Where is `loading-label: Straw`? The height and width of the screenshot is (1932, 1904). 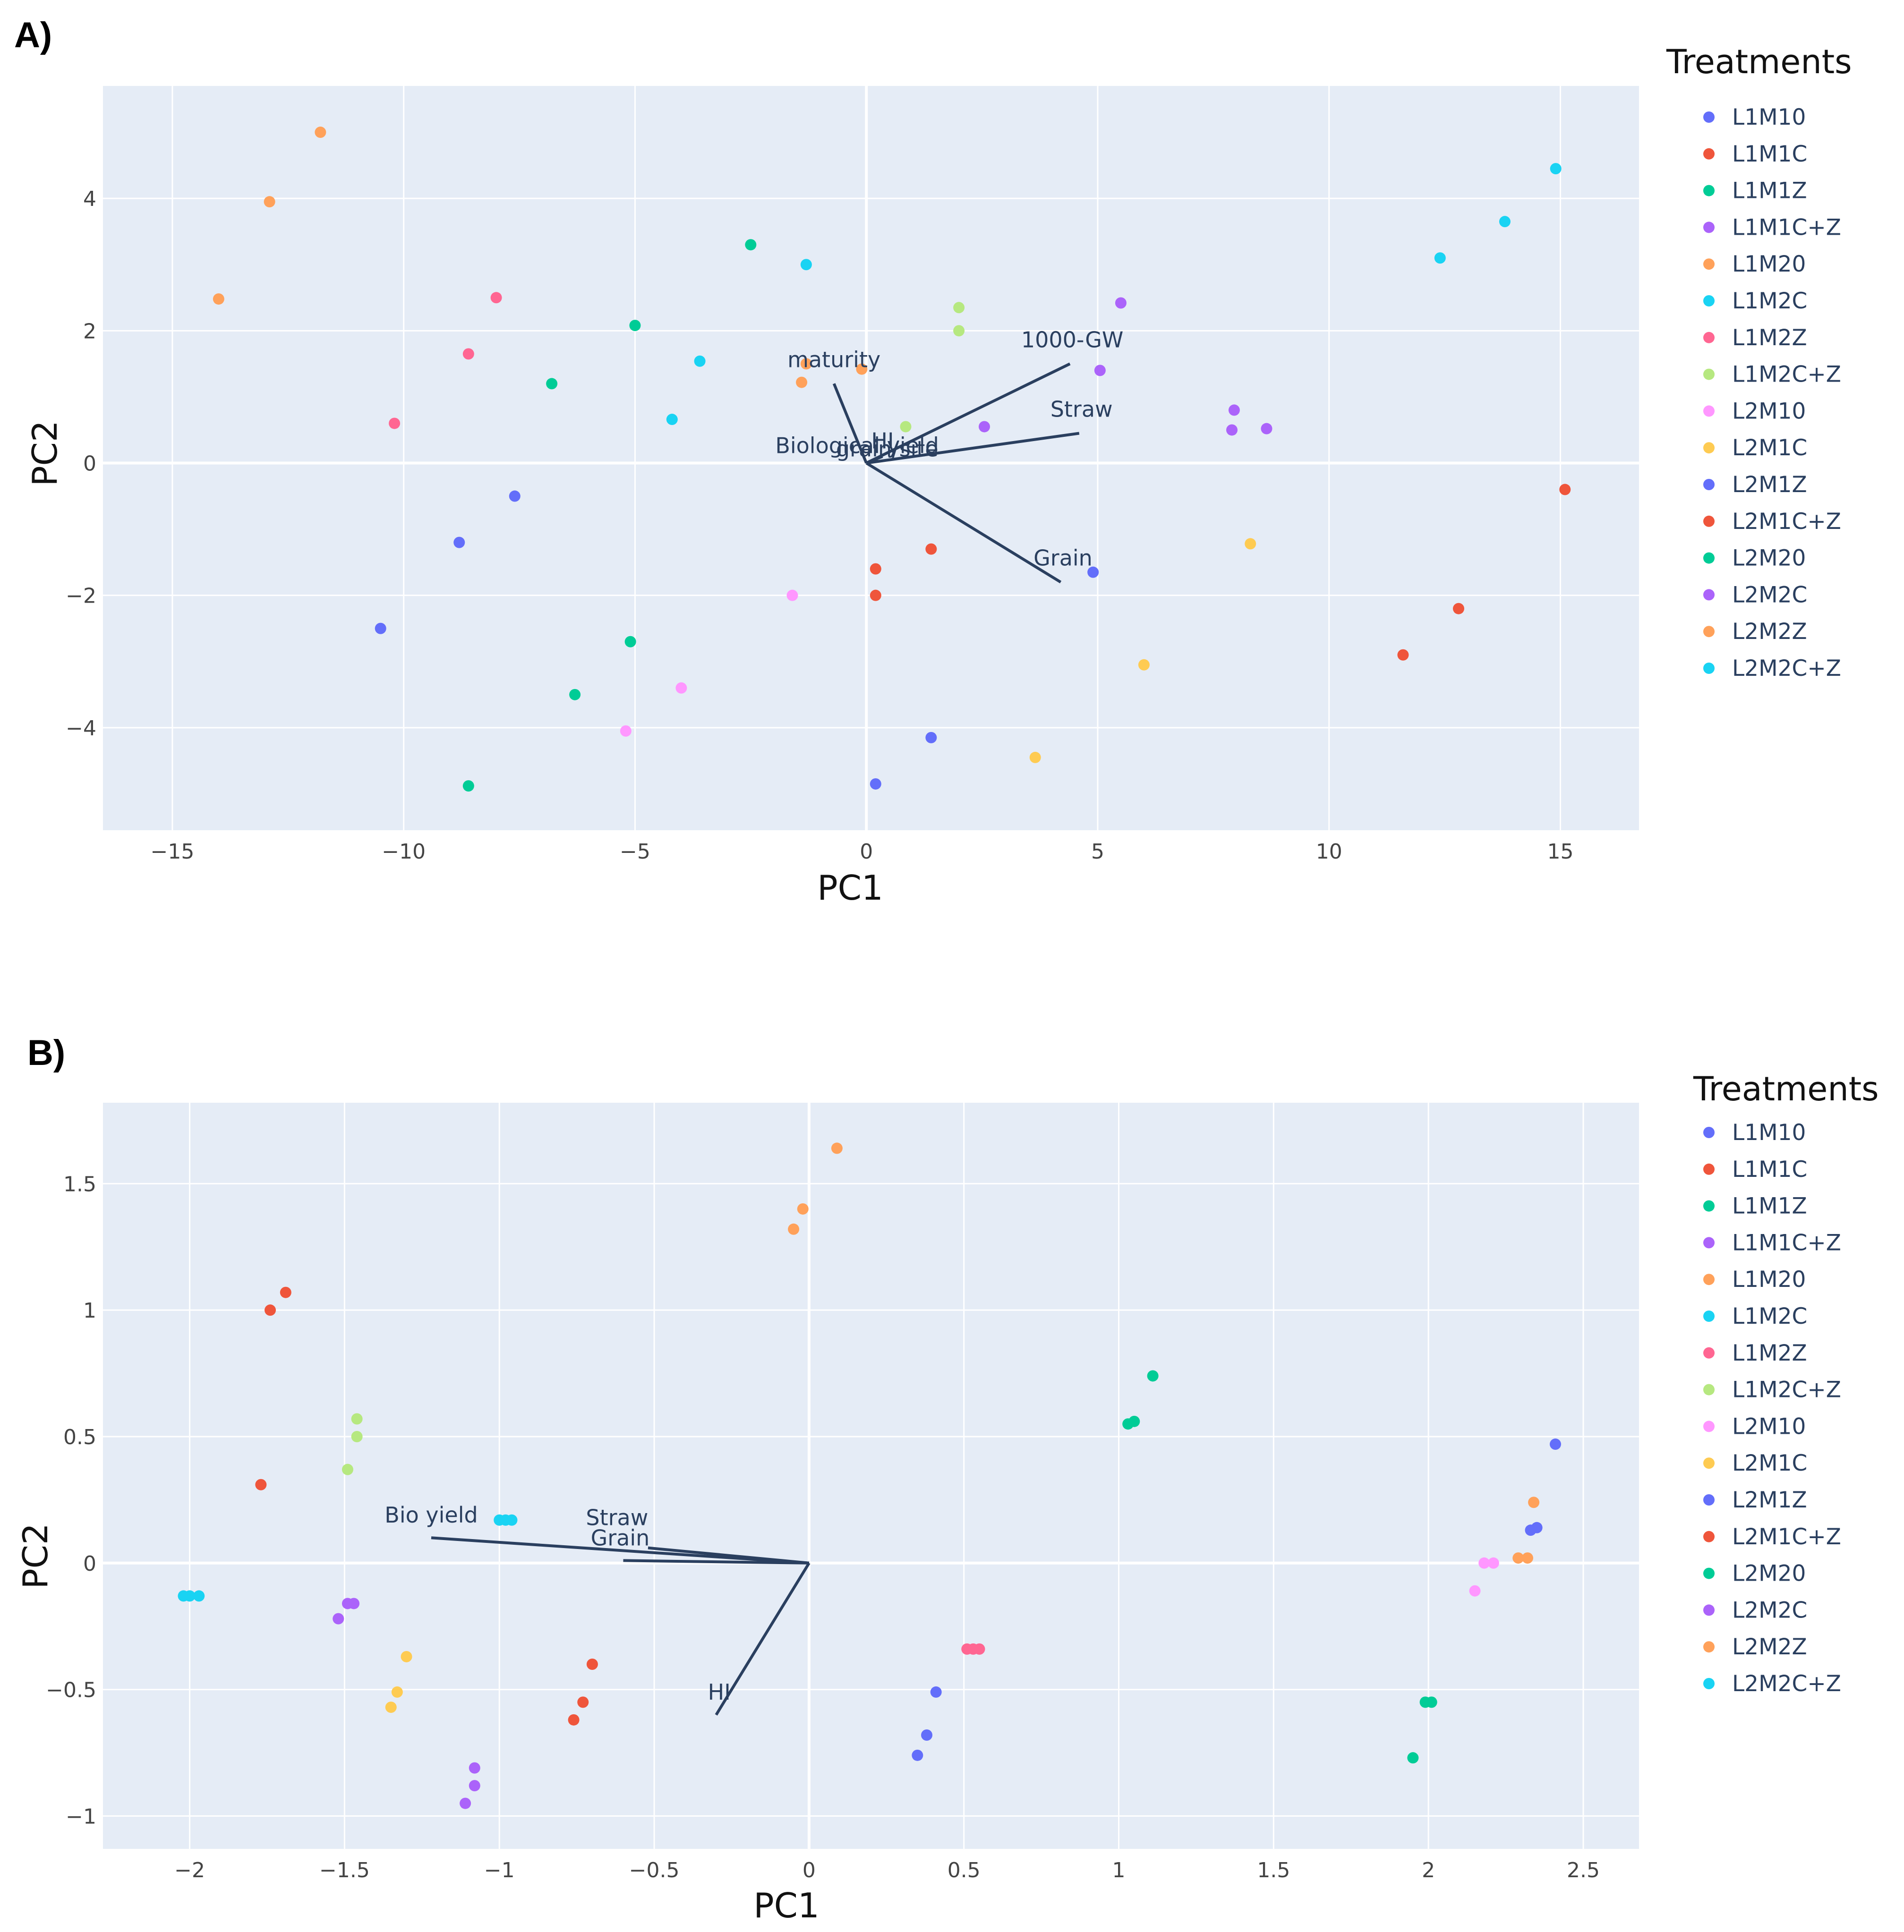
loading-label: Straw is located at coordinates (617, 1517).